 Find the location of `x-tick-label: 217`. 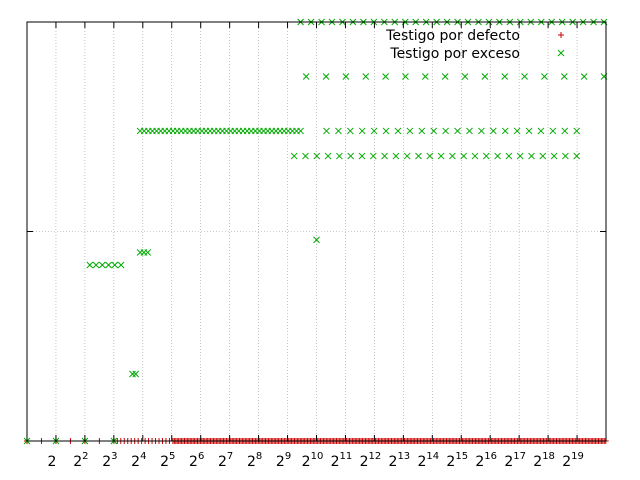

x-tick-label: 217 is located at coordinates (515, 460).